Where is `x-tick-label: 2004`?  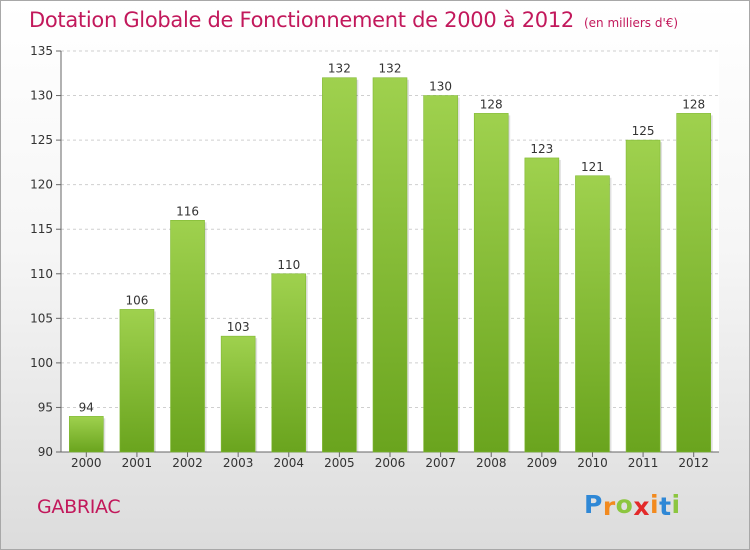
x-tick-label: 2004 is located at coordinates (288, 463).